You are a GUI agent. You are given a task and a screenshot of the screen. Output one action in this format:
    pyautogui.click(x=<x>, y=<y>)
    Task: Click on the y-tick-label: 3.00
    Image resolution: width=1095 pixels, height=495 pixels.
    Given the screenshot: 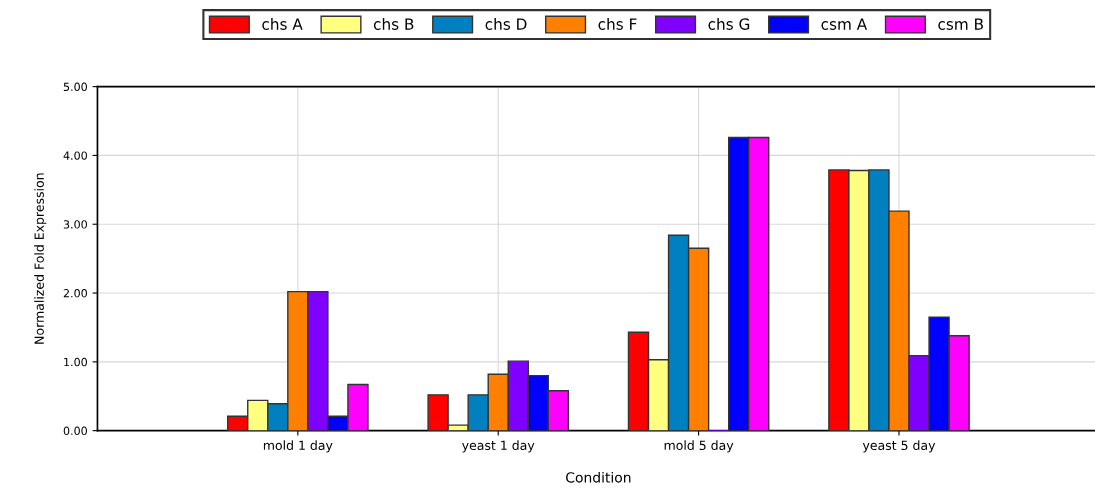 What is the action you would take?
    pyautogui.click(x=75, y=224)
    